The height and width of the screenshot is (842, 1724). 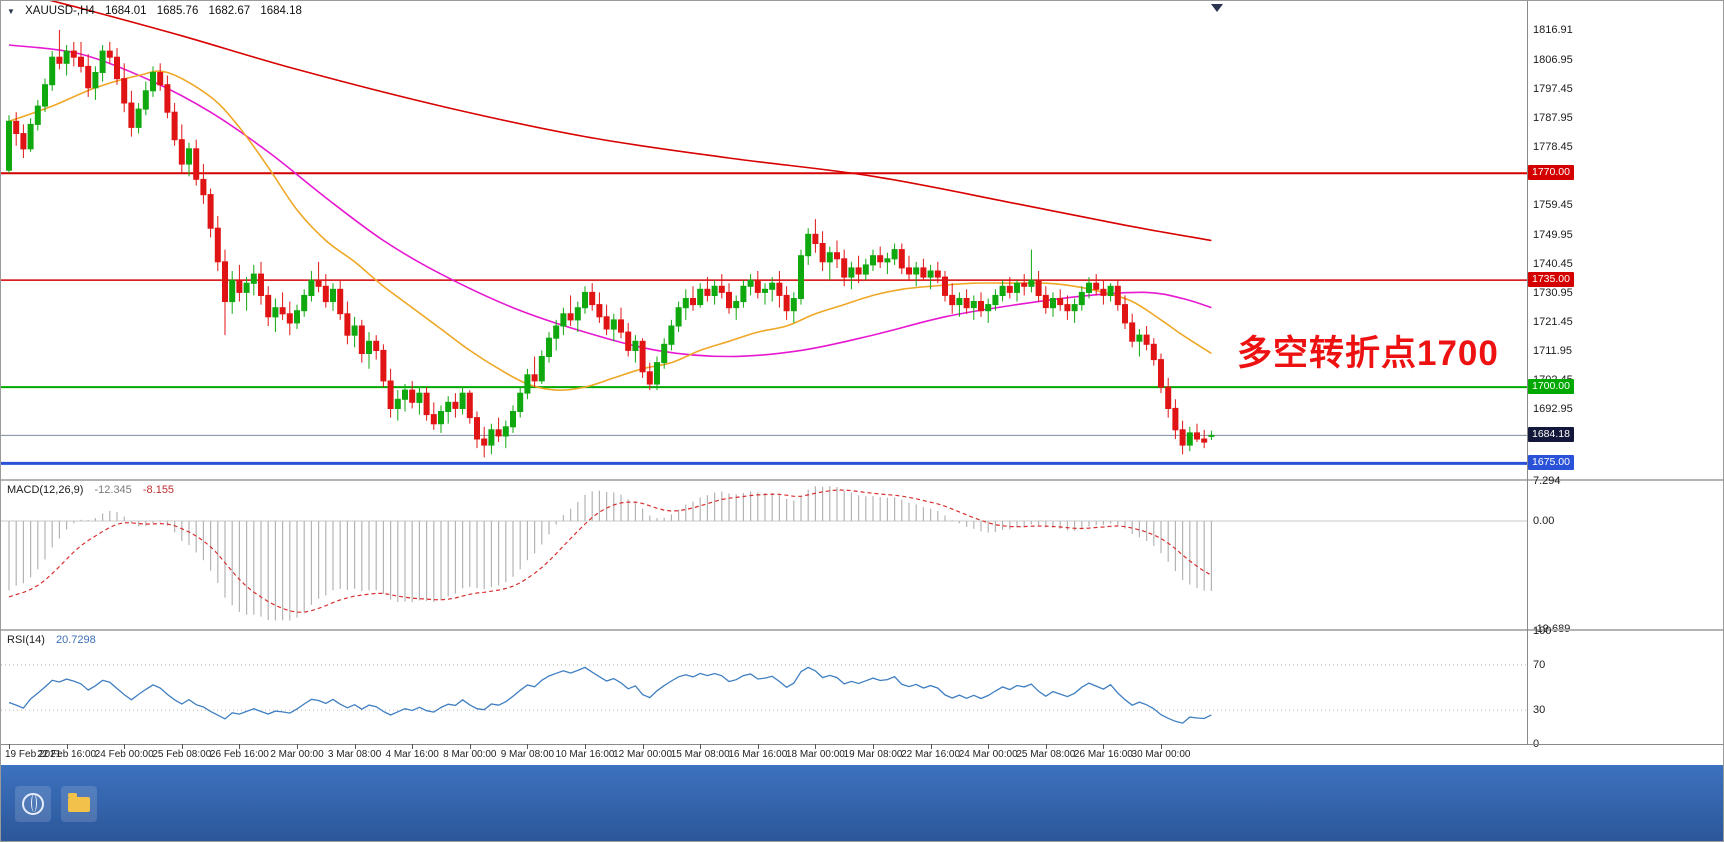 What do you see at coordinates (1553, 321) in the screenshot?
I see `price-axis-label: 1721.45` at bounding box center [1553, 321].